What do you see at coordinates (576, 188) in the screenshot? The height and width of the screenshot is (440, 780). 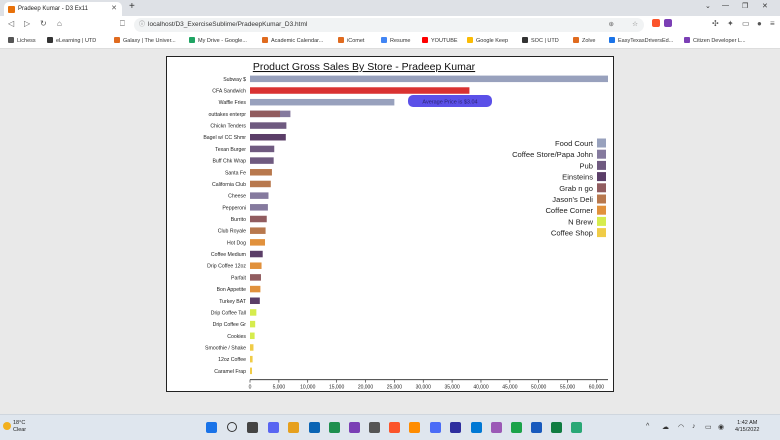 I see `legend-entry: Grab n go` at bounding box center [576, 188].